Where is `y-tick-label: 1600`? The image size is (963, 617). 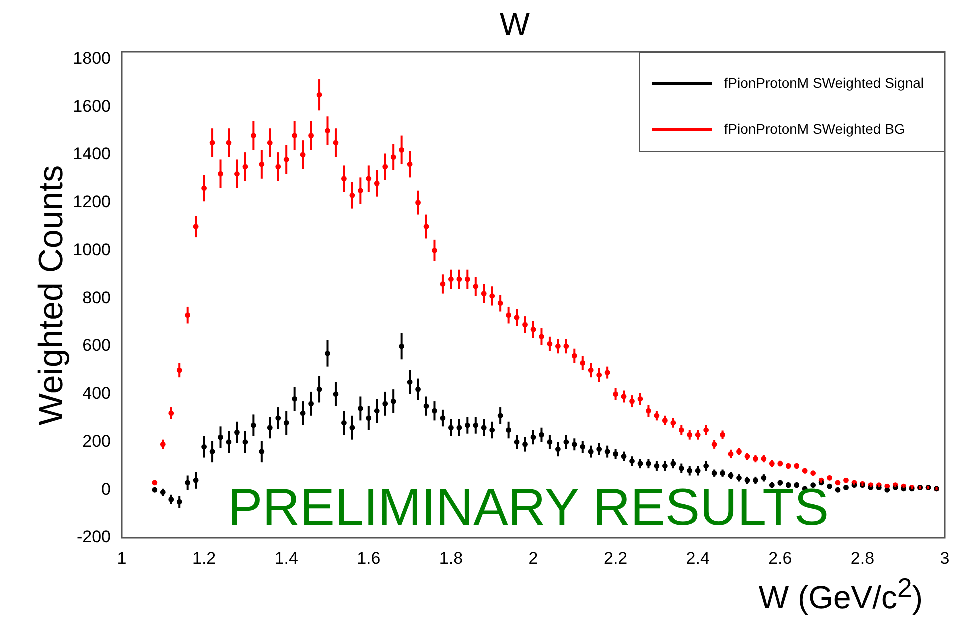
y-tick-label: 1600 is located at coordinates (92, 106).